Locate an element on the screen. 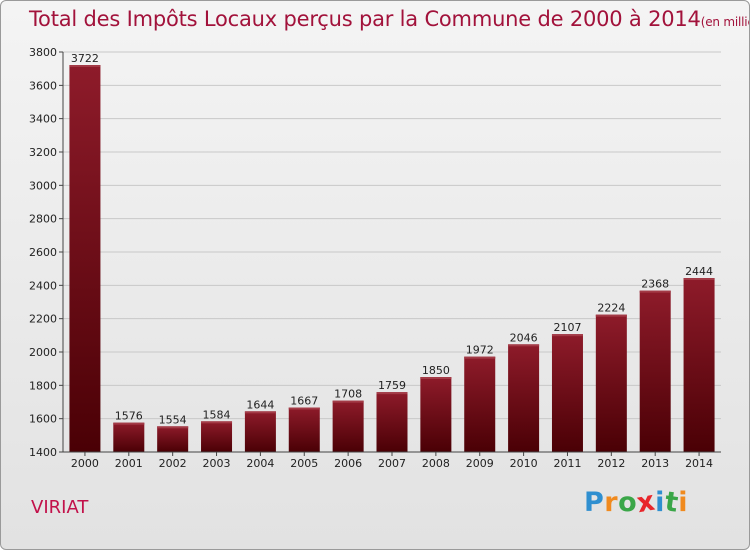  y-tick-label: 2600 is located at coordinates (43, 252).